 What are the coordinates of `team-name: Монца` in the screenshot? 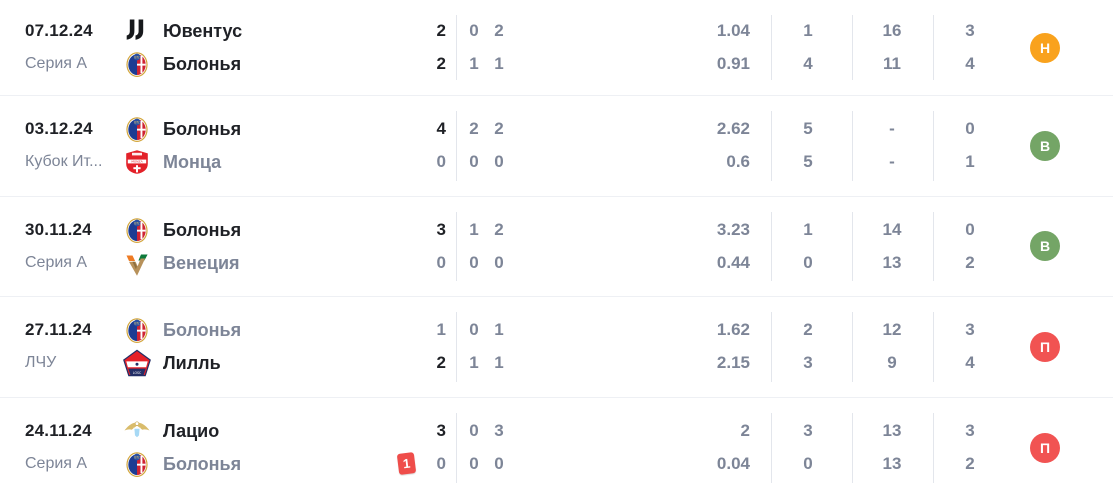 It's located at (192, 162).